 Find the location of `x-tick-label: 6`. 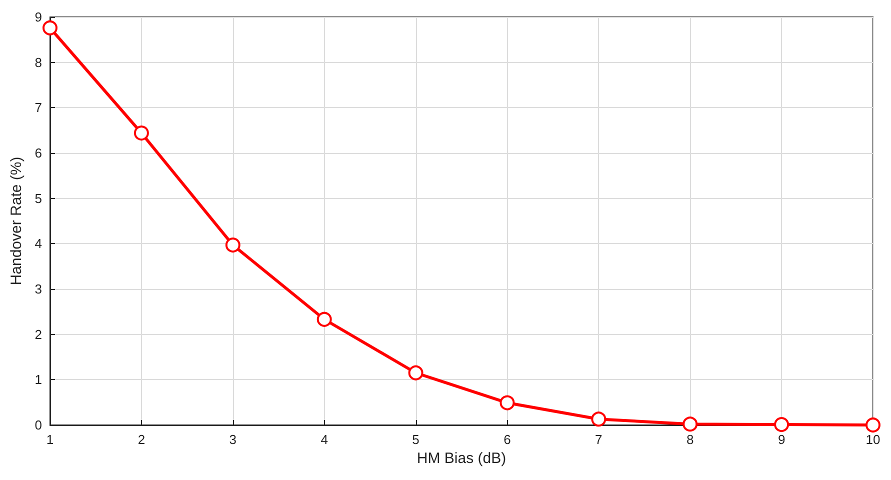

x-tick-label: 6 is located at coordinates (507, 439).